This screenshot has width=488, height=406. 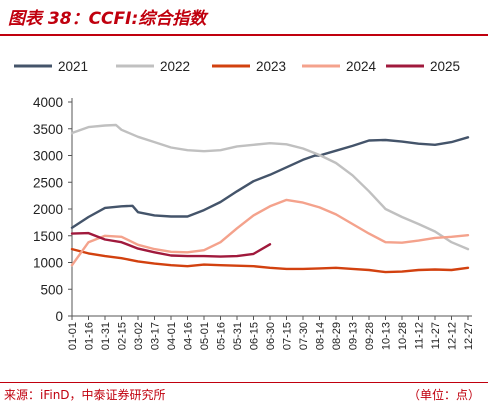 I want to click on y-axis: 0 500 1000 1500 2000 2500 3000 3500 4000, so click(x=53, y=209).